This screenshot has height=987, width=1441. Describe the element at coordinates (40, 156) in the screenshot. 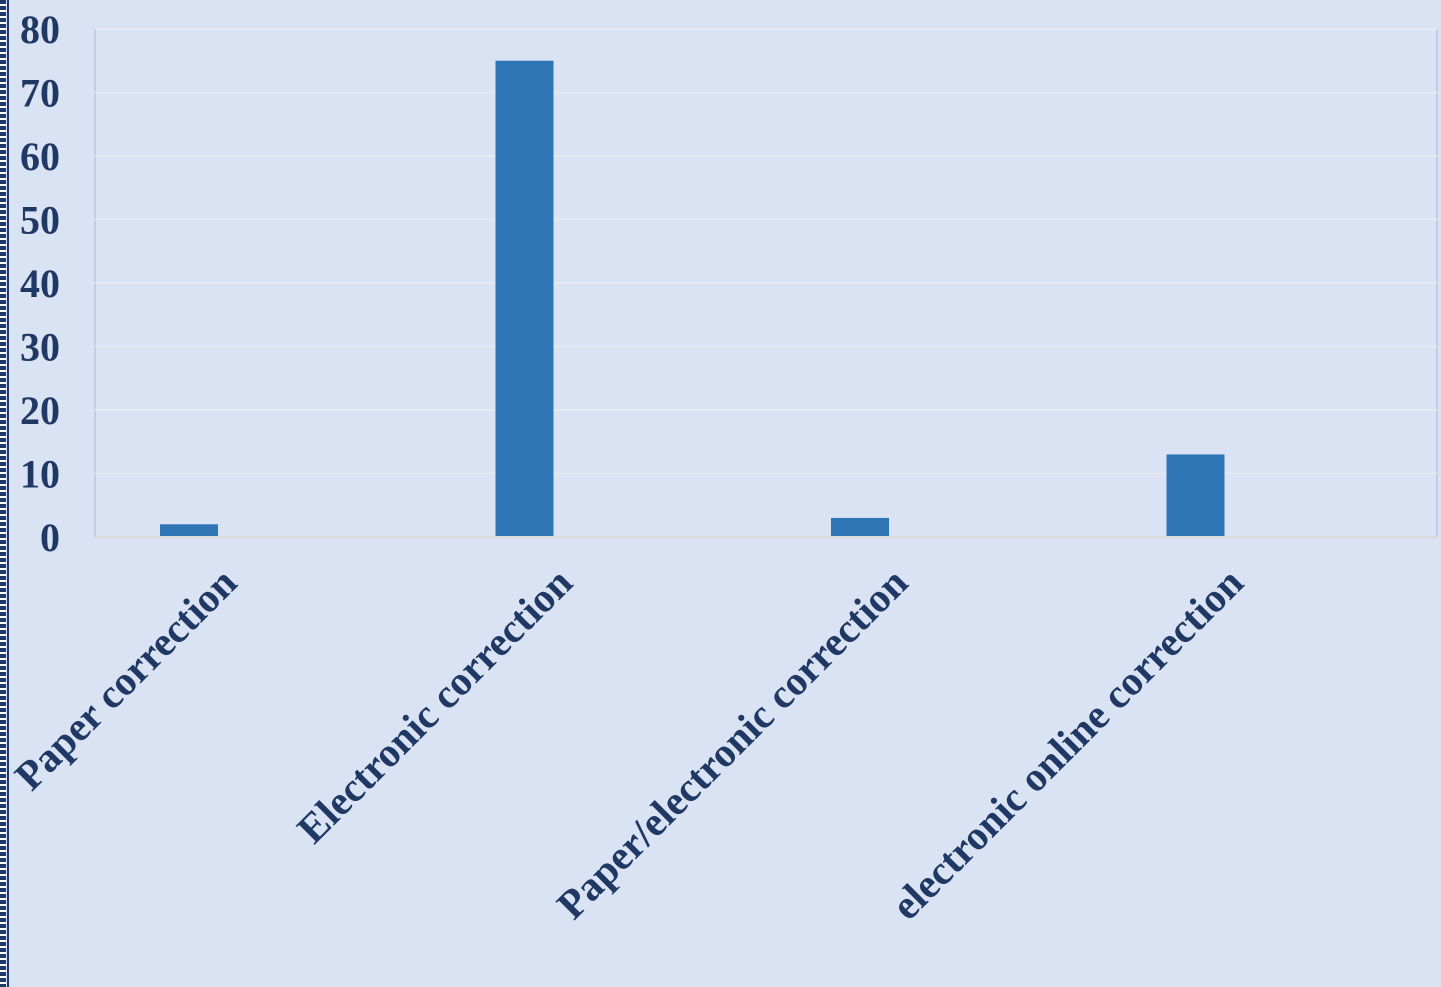

I see `y-tick-label: 60` at that location.